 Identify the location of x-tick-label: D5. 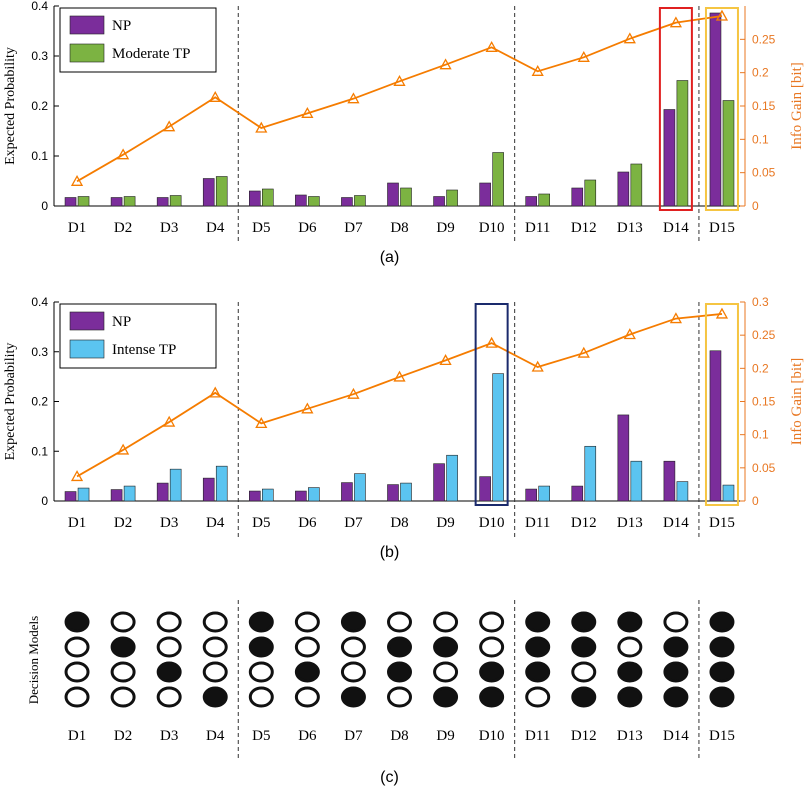
(261, 736).